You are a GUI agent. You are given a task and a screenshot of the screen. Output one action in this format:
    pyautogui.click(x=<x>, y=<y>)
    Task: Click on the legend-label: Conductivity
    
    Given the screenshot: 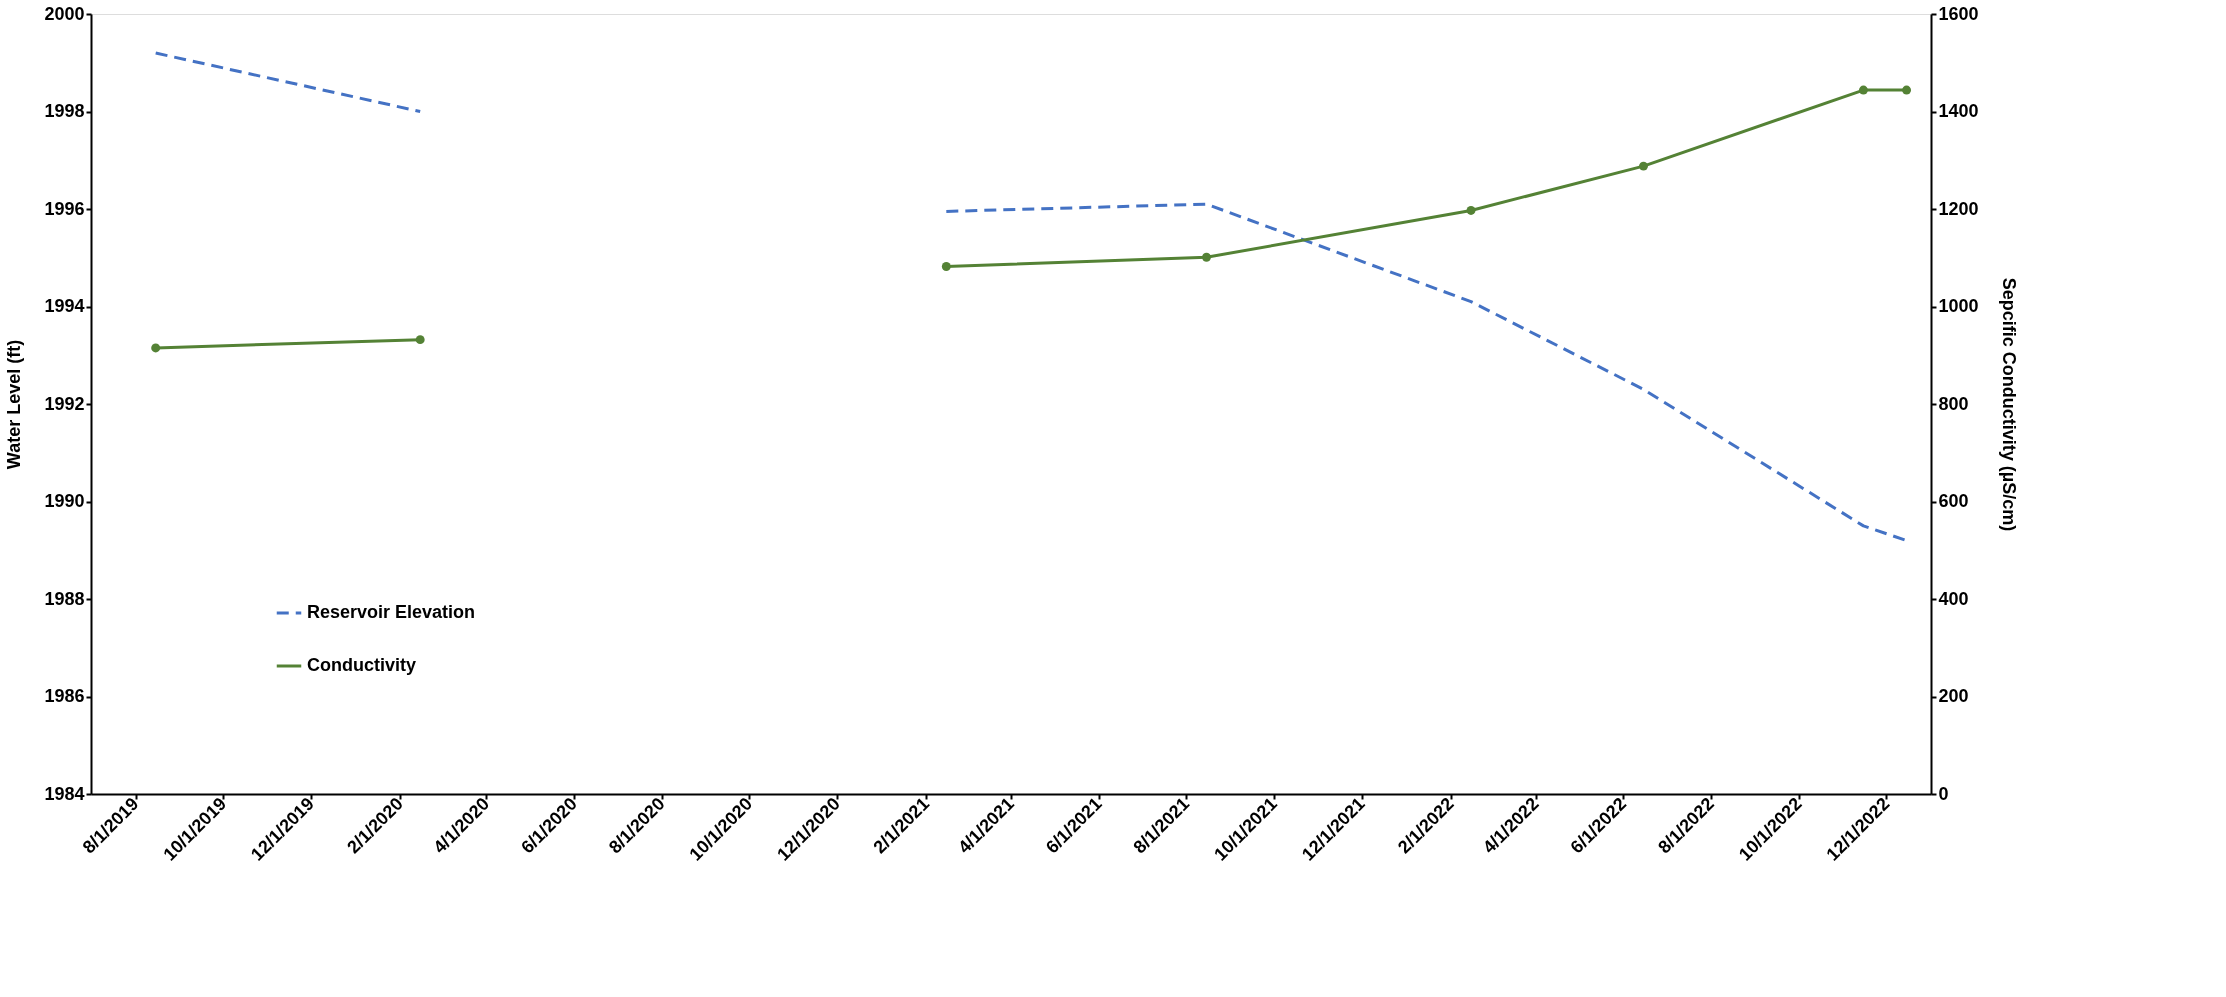 What is the action you would take?
    pyautogui.click(x=362, y=665)
    